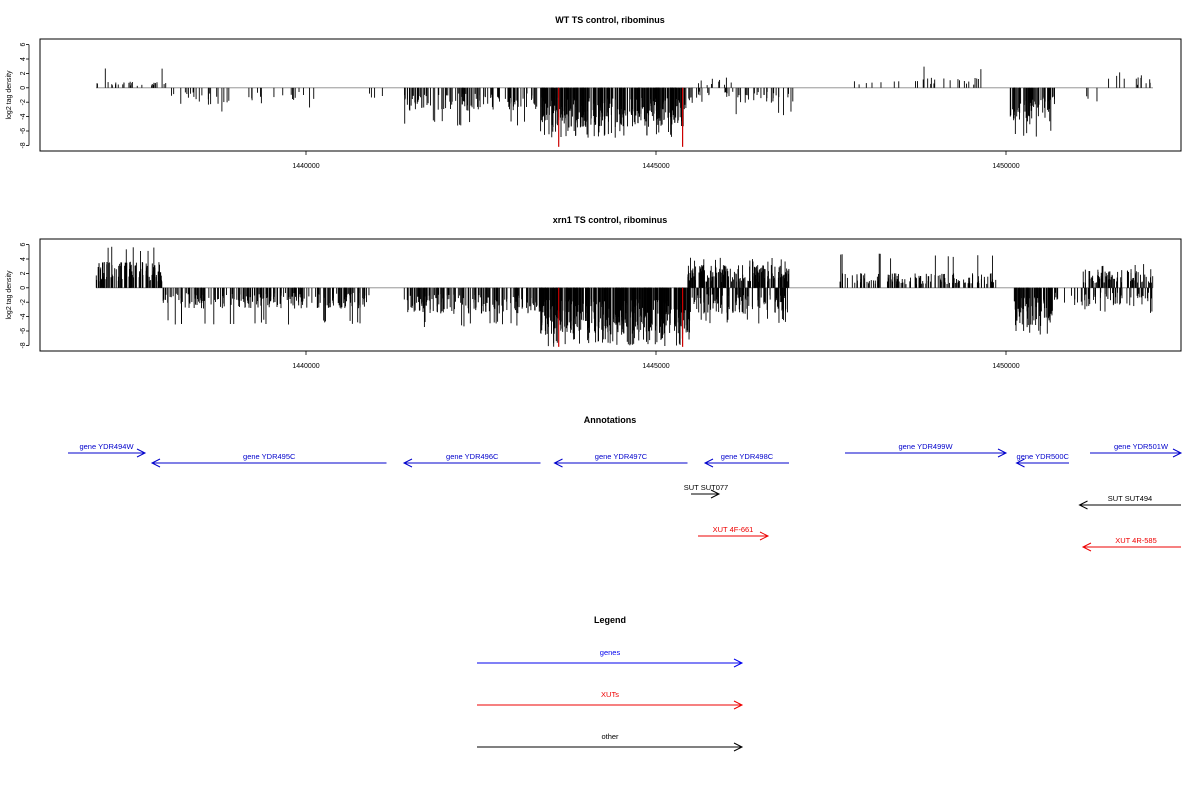  I want to click on legend-label: other, so click(610, 736).